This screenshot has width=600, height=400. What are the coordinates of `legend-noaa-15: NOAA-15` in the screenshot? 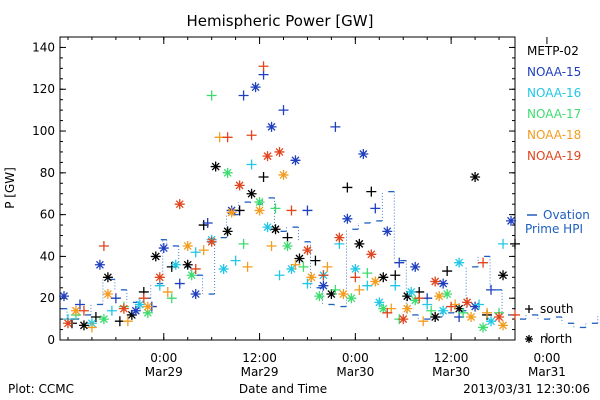 It's located at (554, 72).